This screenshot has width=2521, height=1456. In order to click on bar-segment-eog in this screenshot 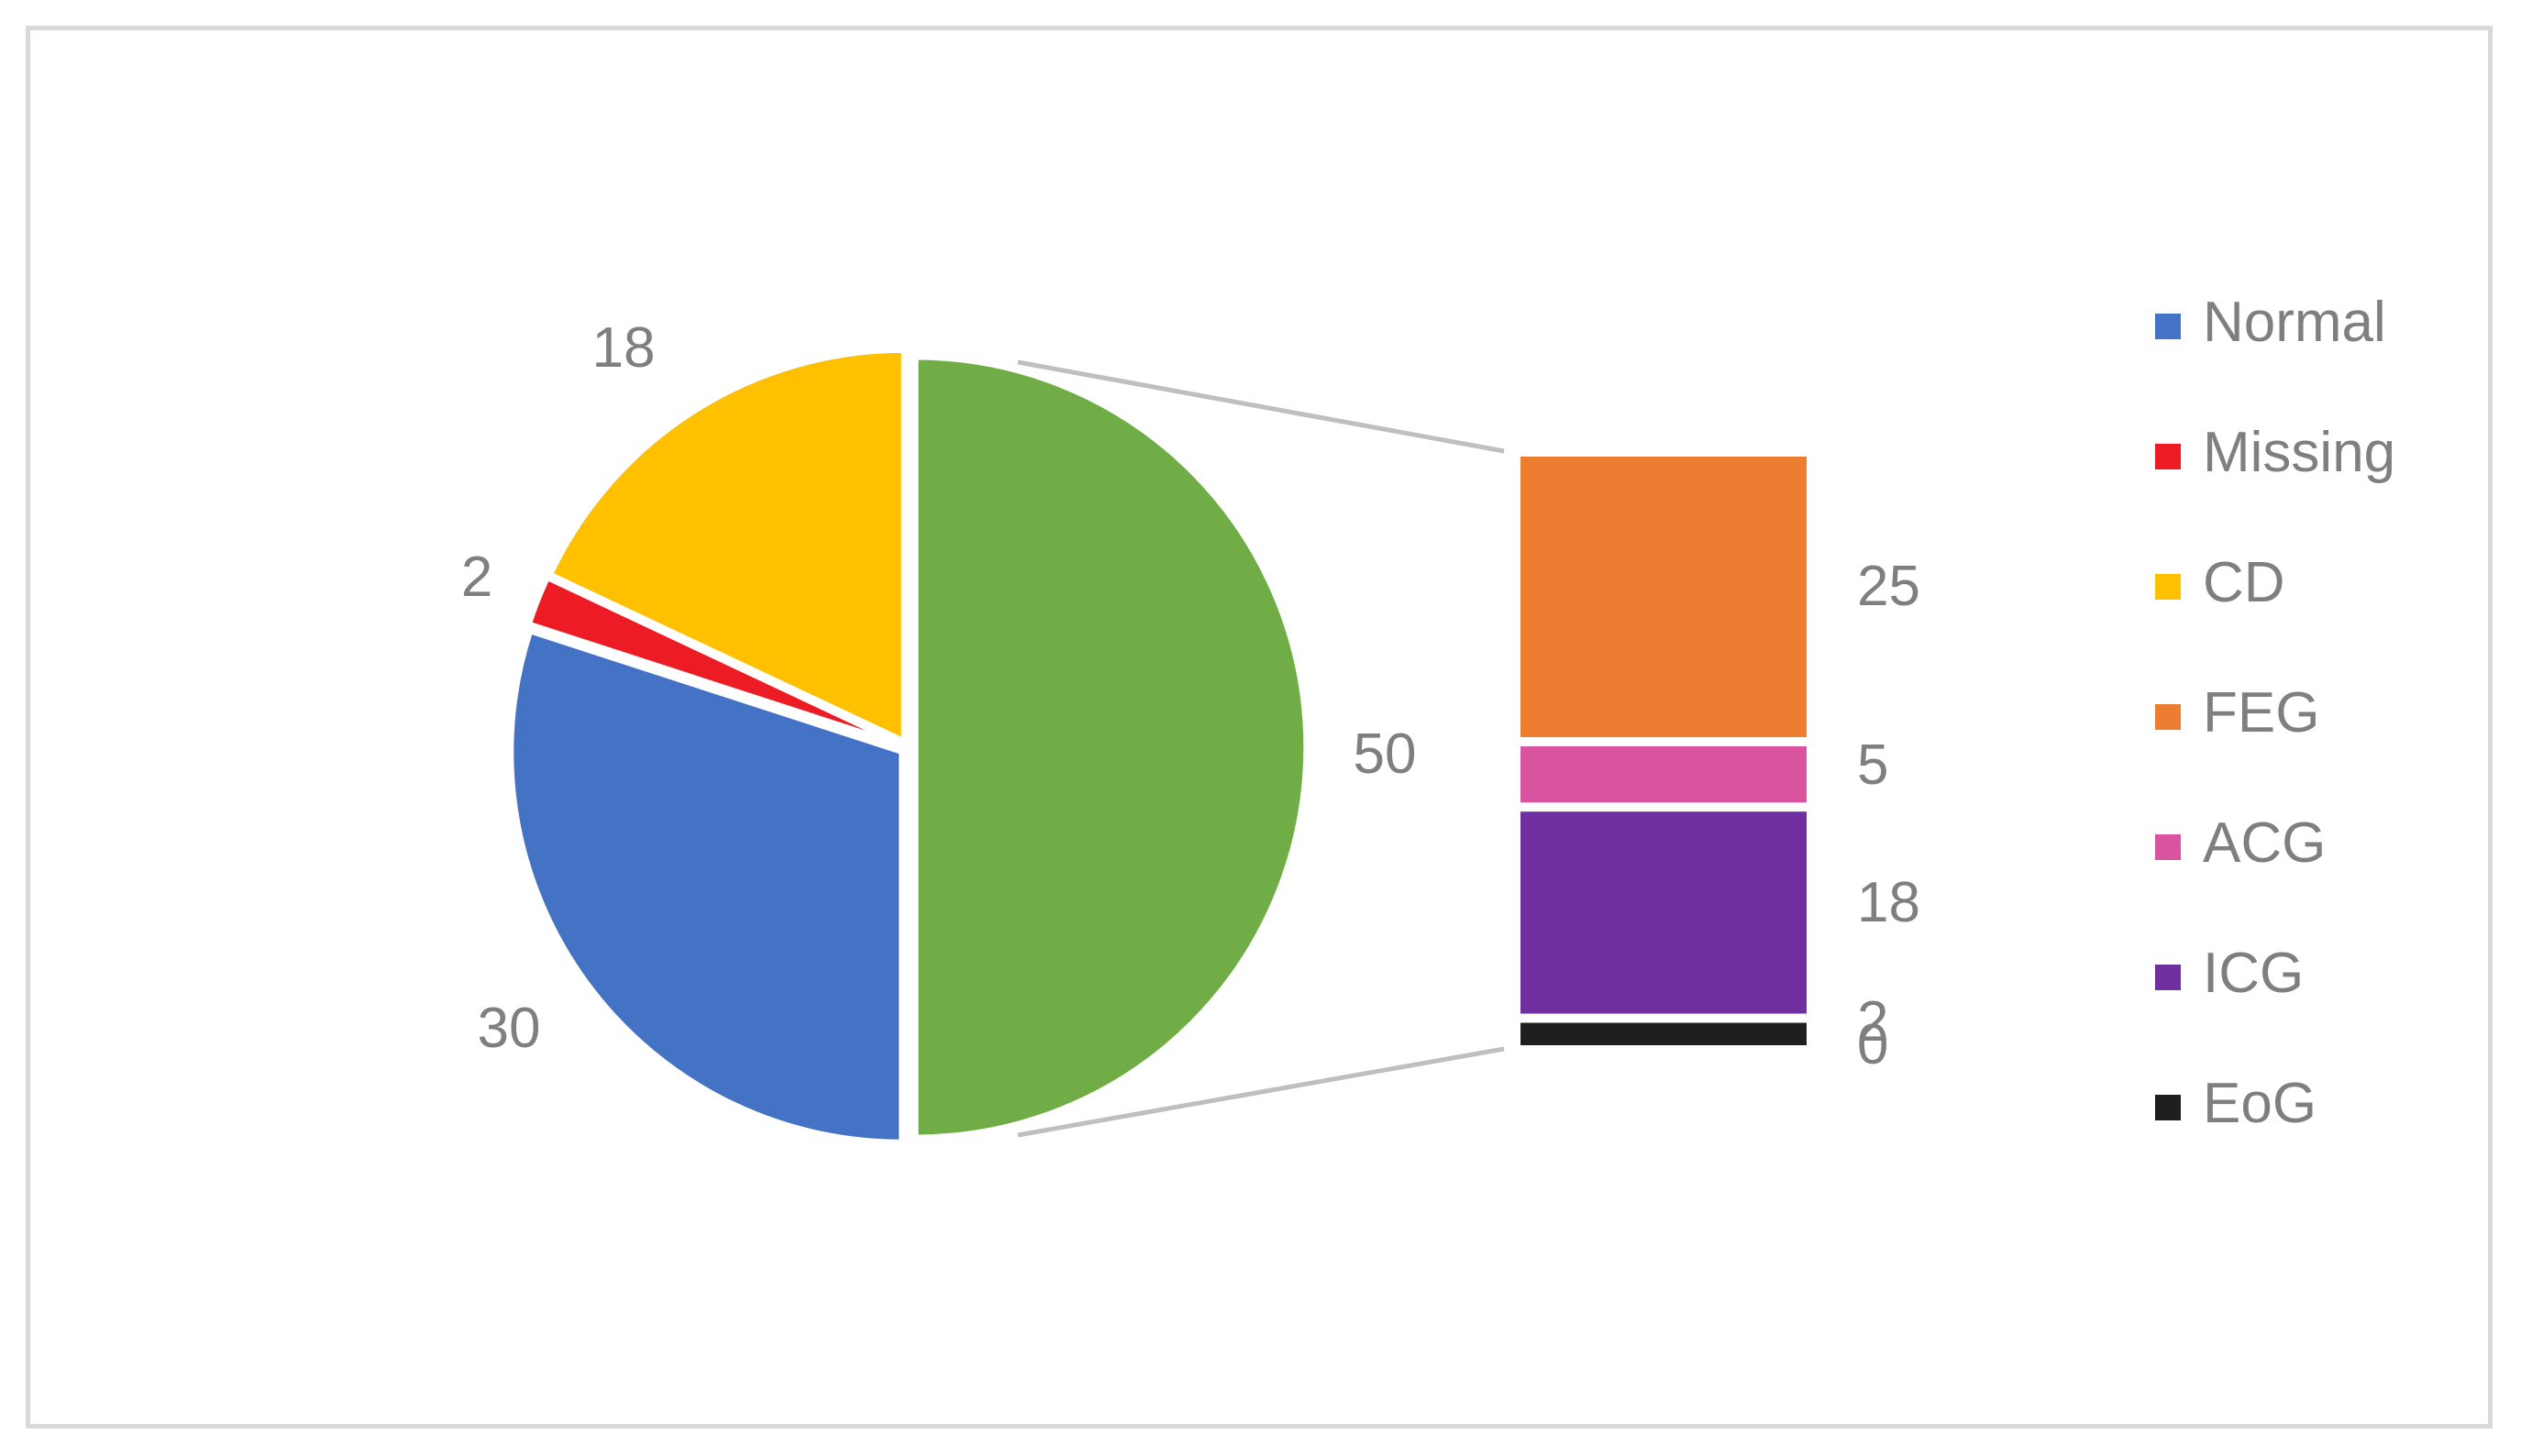, I will do `click(1663, 1033)`.